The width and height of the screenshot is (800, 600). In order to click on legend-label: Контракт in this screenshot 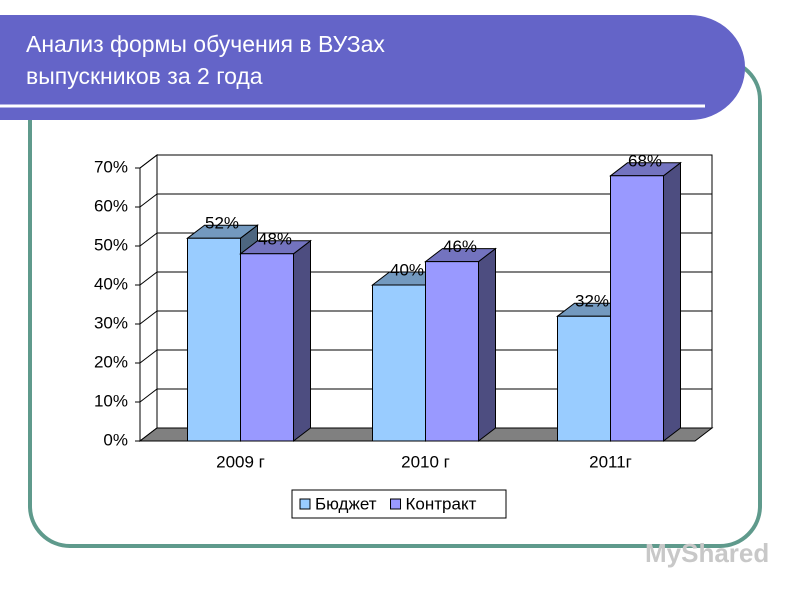, I will do `click(441, 503)`.